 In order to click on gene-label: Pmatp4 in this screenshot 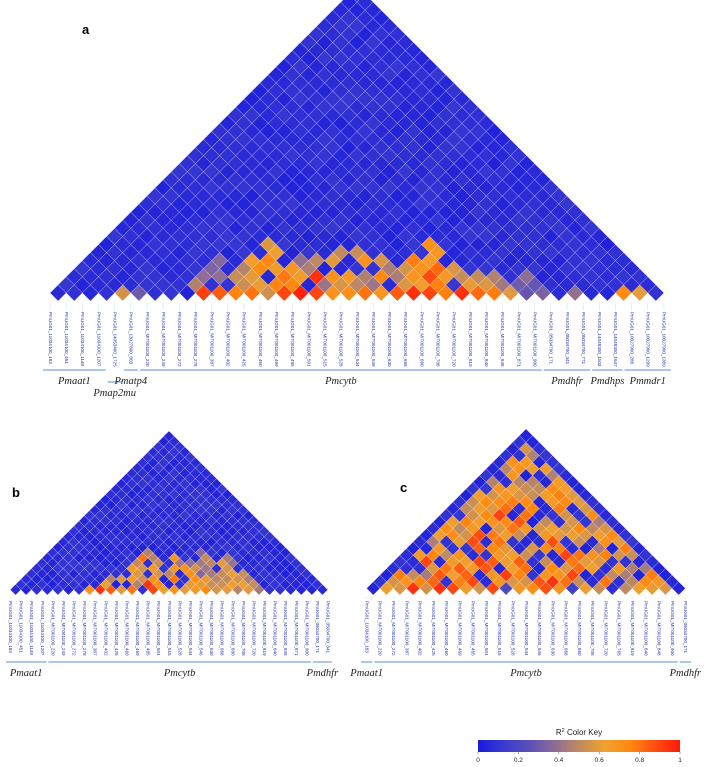, I will do `click(131, 381)`.